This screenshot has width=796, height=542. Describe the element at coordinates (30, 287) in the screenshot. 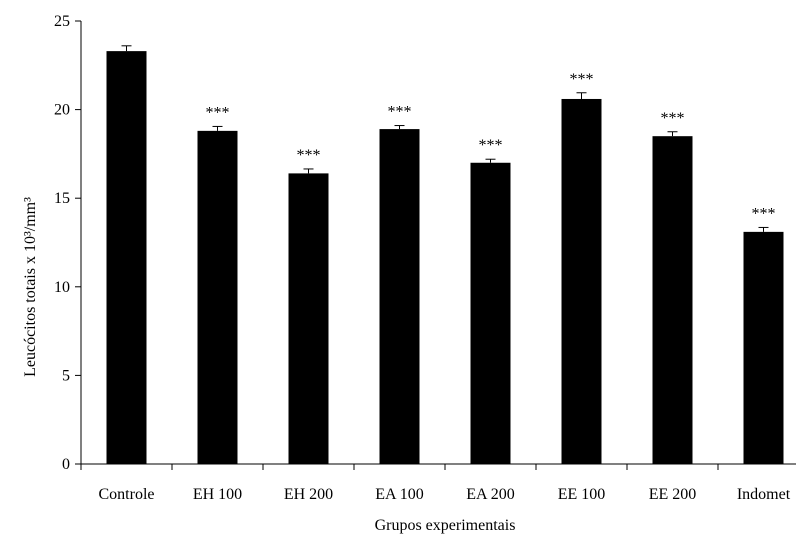

I see `y-axis-title: Leucócitos totais x 10³/mm³` at that location.